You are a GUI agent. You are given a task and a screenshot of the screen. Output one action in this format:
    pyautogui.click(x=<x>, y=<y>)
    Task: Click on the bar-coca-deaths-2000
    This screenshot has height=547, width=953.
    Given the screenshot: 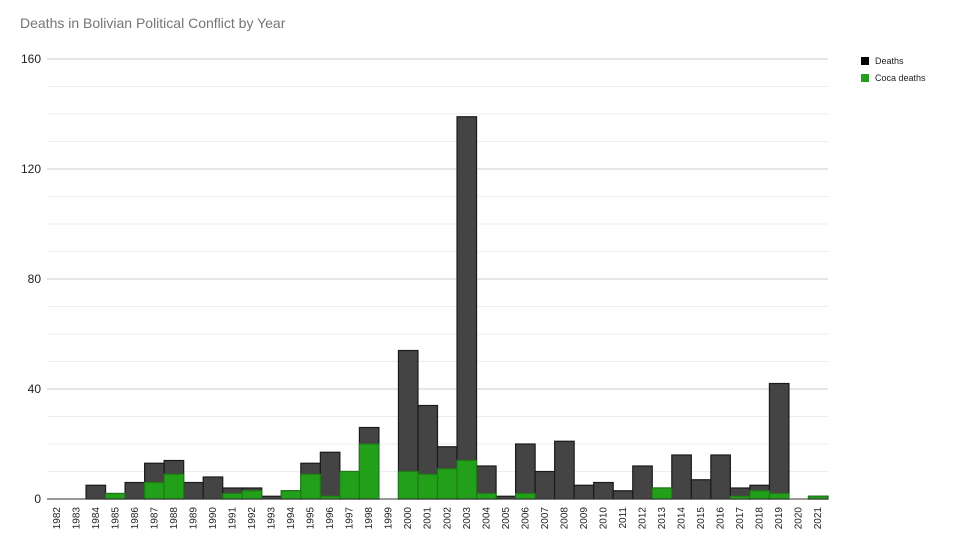 What is the action you would take?
    pyautogui.click(x=408, y=485)
    